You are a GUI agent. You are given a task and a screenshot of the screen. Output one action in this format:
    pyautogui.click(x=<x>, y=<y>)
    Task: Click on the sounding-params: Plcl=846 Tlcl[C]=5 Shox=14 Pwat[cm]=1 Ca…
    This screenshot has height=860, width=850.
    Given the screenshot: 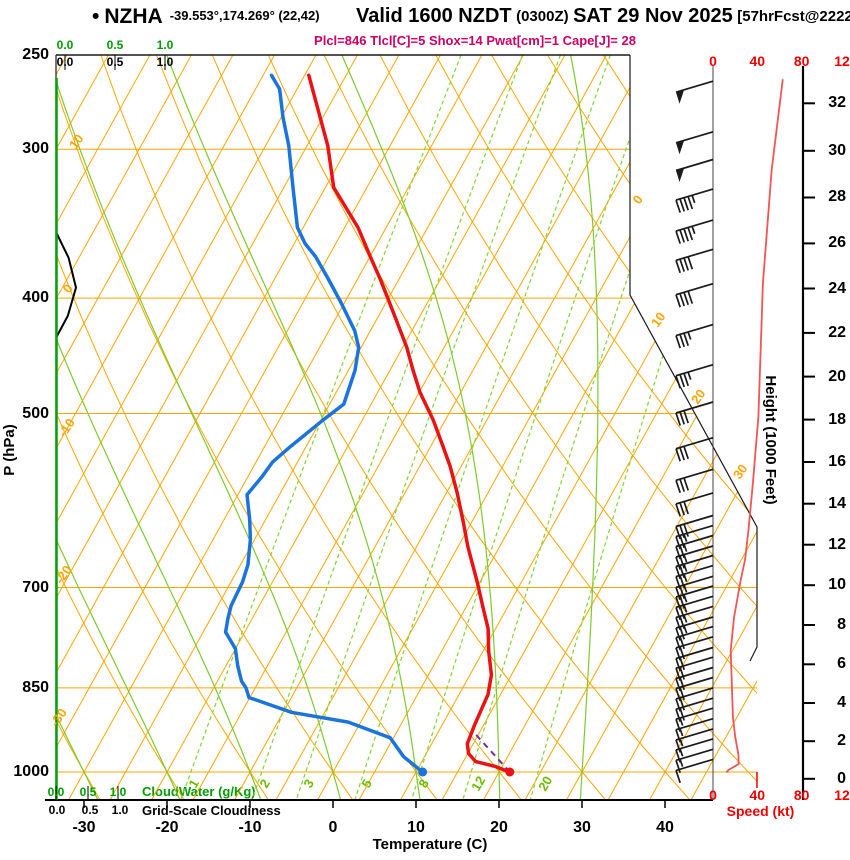 What is the action you would take?
    pyautogui.click(x=475, y=40)
    